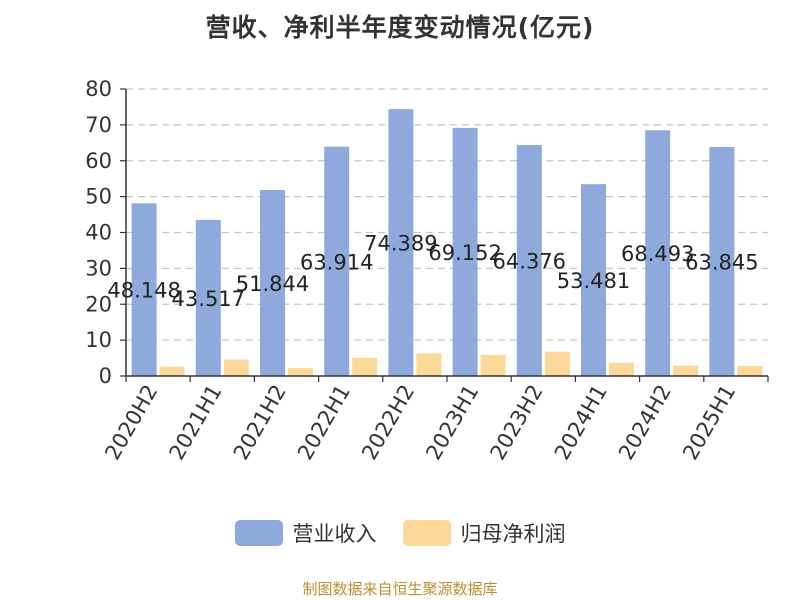 The image size is (800, 600). I want to click on x-tick-label: 2024H2, so click(645, 423).